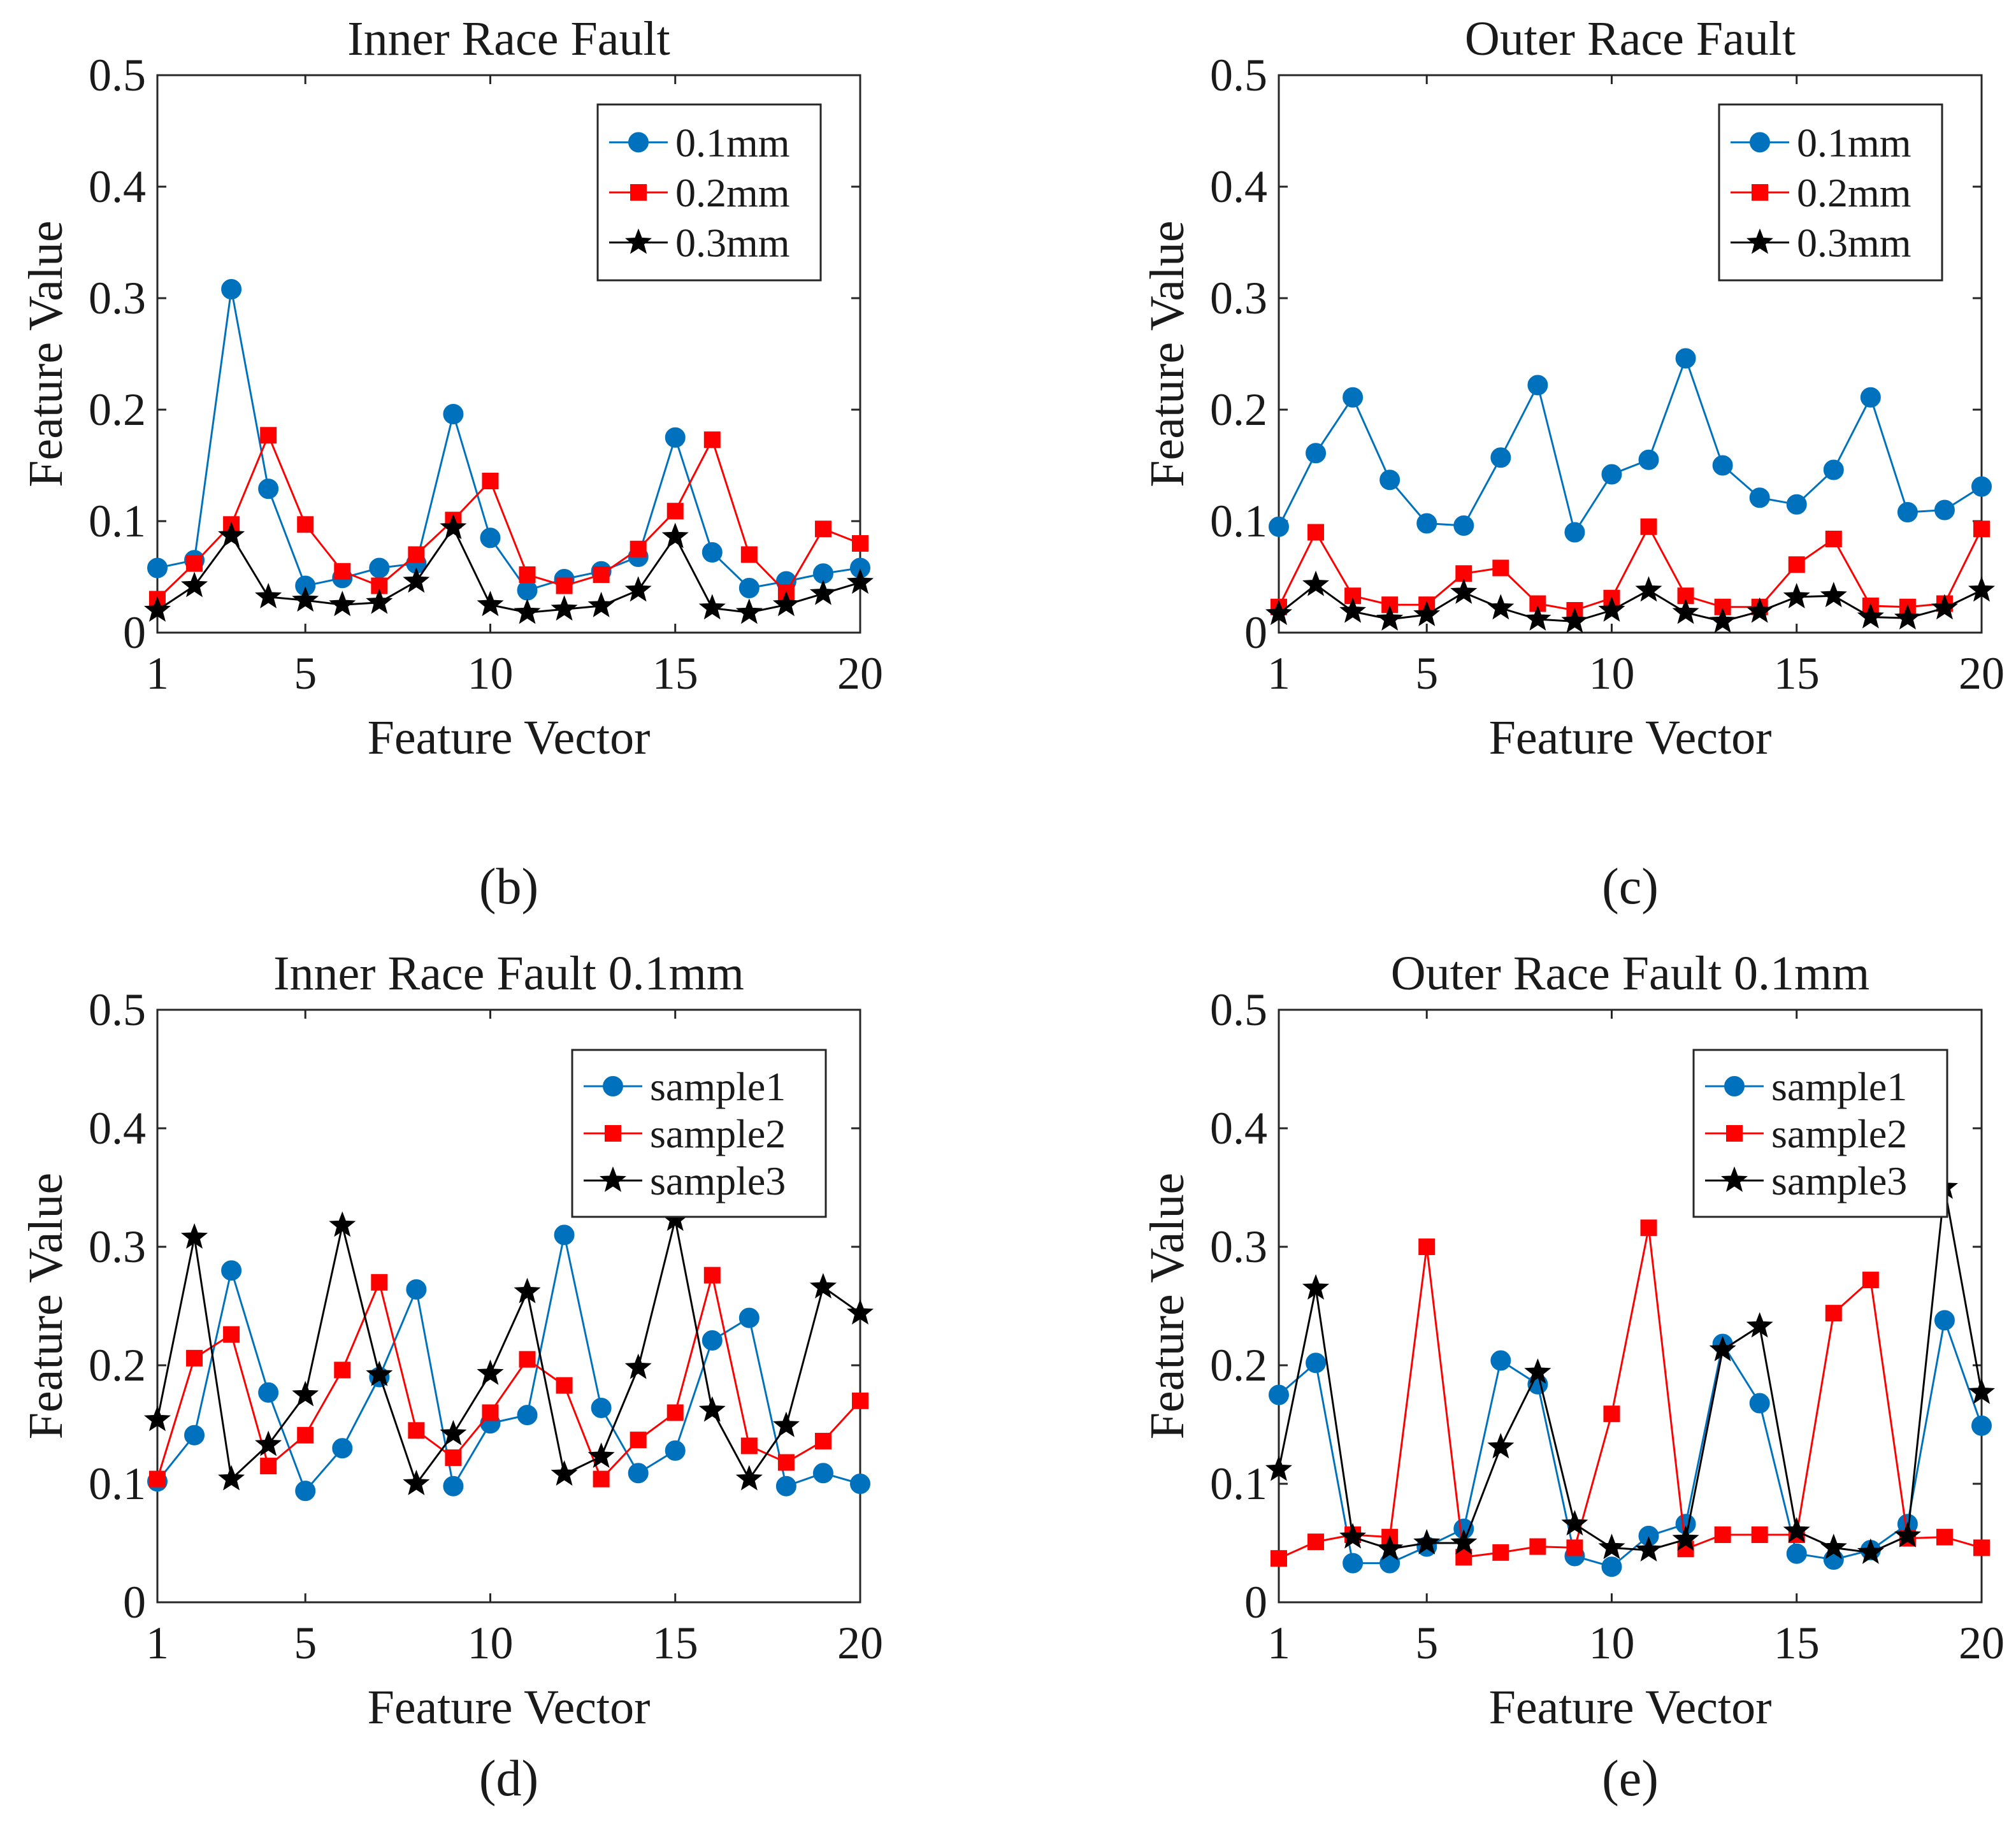  What do you see at coordinates (1797, 1643) in the screenshot?
I see `x-tick-label: 15` at bounding box center [1797, 1643].